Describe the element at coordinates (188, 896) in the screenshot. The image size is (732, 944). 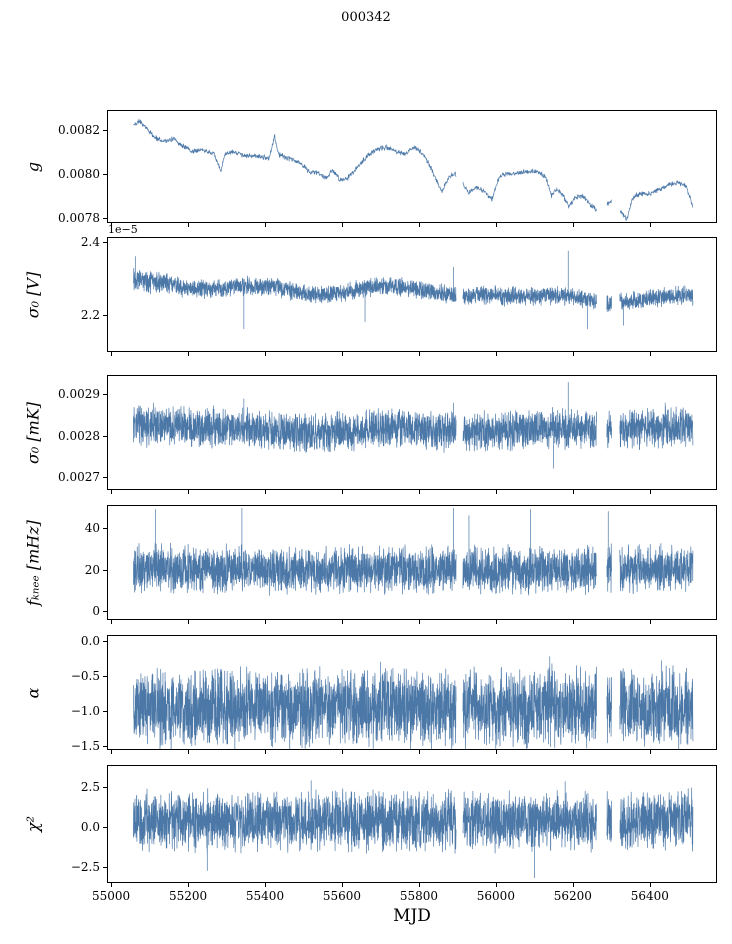
I see `x-tick-label: 55200` at that location.